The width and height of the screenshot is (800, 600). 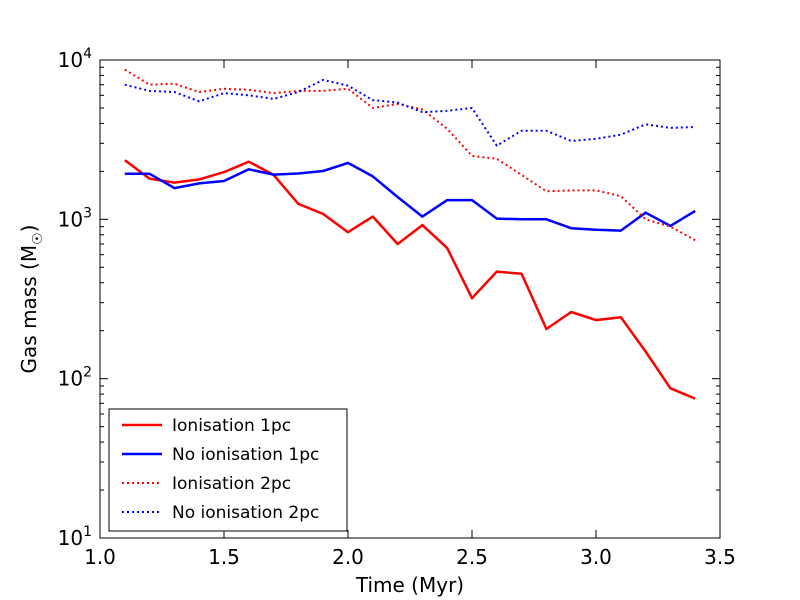 I want to click on y-tick-label: 10¹, so click(x=75, y=537).